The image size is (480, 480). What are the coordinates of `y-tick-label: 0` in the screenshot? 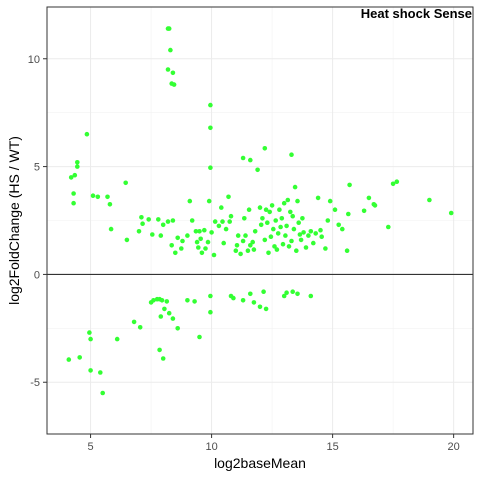 It's located at (37, 275).